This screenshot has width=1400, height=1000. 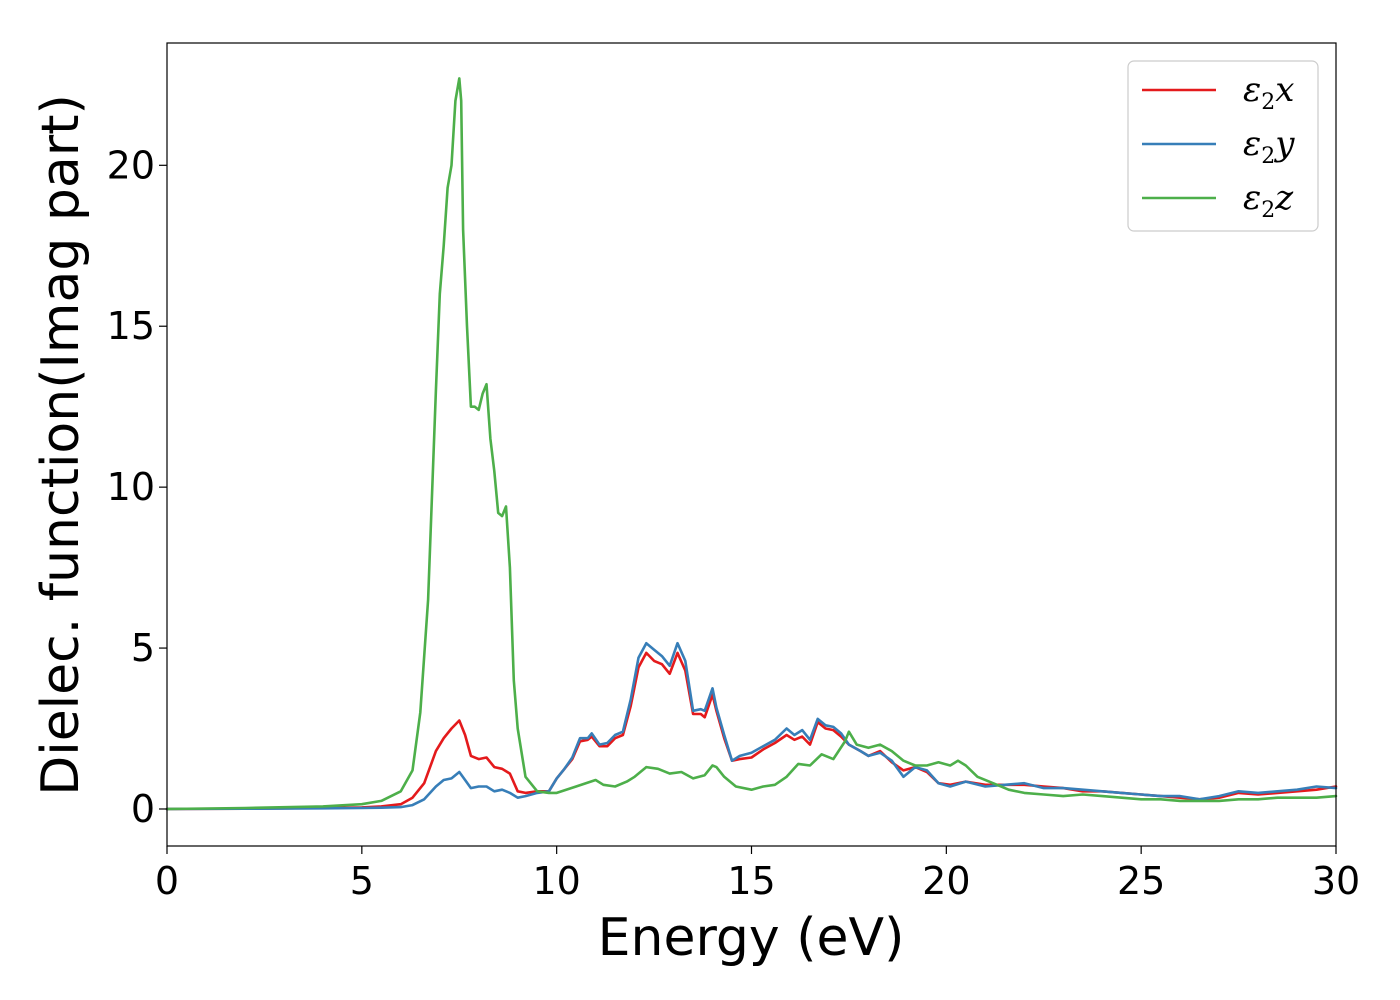 I want to click on x-tick-label: 25, so click(x=1141, y=881).